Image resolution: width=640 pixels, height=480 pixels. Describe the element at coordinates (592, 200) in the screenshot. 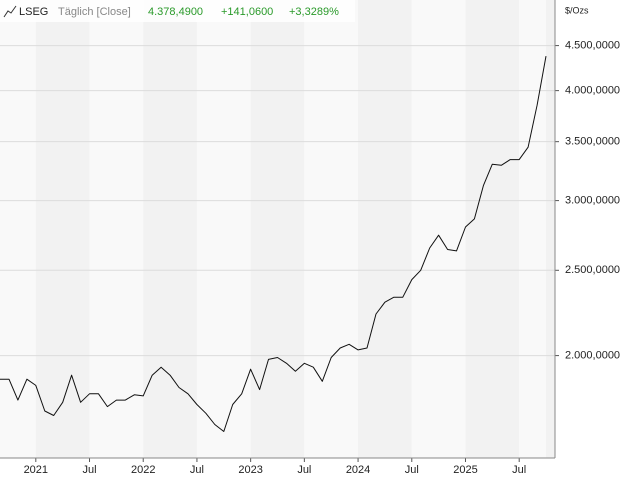

I see `y-tick-label: 3.000,0000` at that location.